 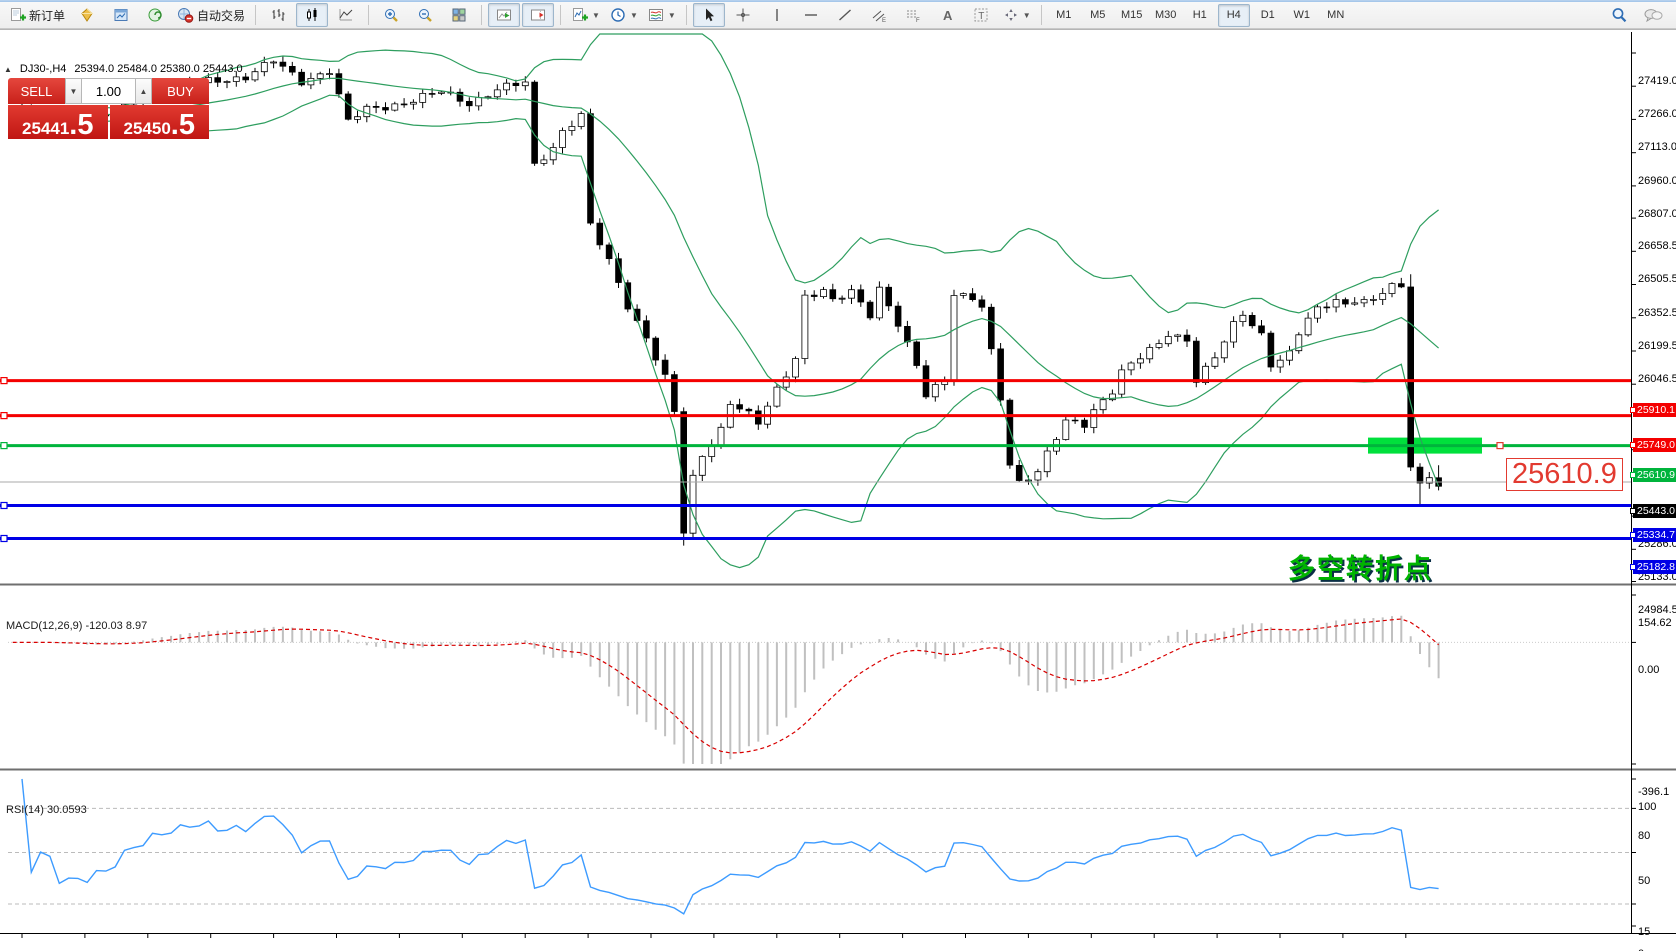 I want to click on search-button, so click(x=1619, y=15).